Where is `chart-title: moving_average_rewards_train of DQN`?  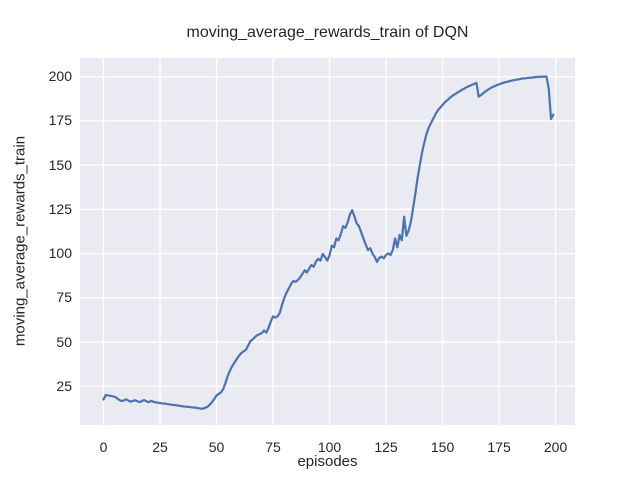
chart-title: moving_average_rewards_train of DQN is located at coordinates (327, 32).